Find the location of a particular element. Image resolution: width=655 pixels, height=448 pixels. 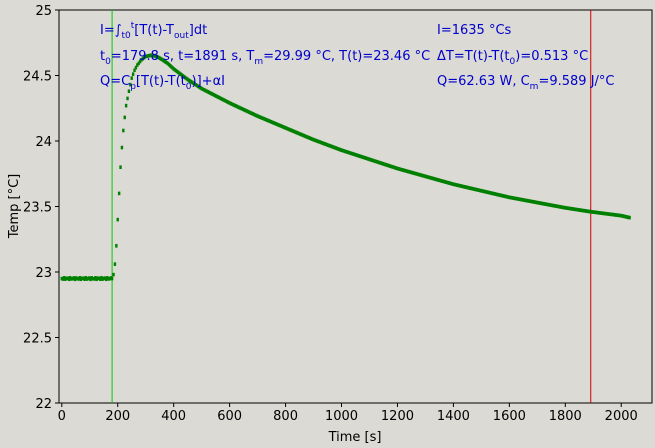

x-tick-label: 1400 is located at coordinates (453, 416).